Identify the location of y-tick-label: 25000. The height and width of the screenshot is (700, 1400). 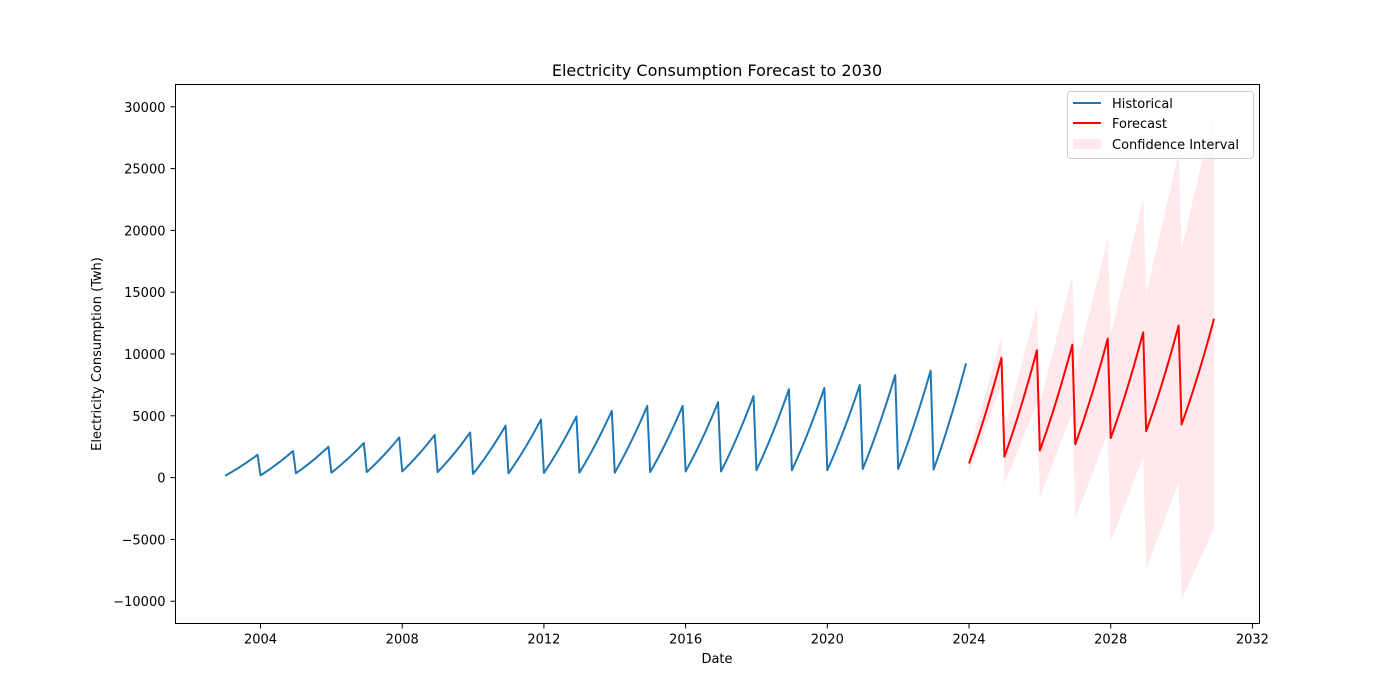
(144, 170).